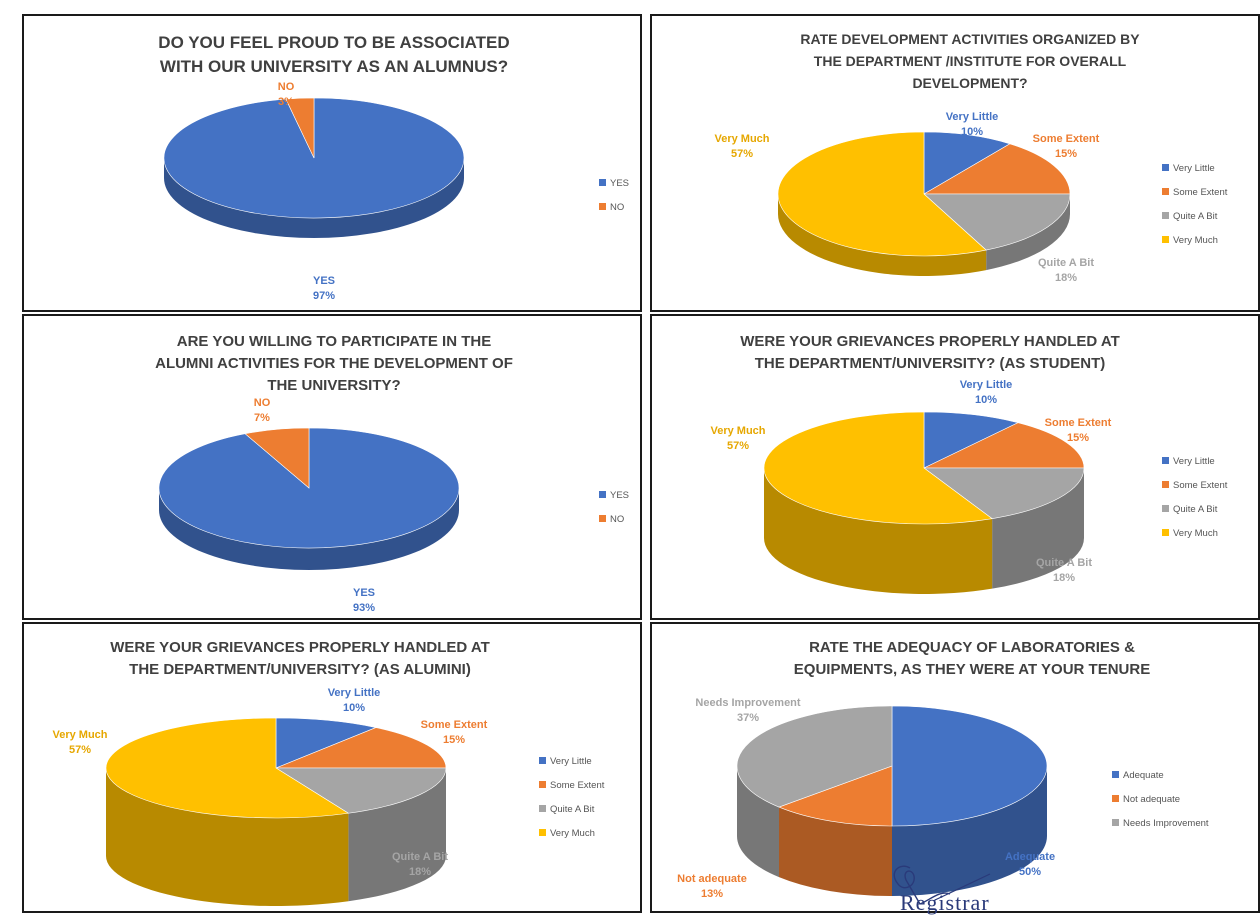 The image size is (1260, 916). Describe the element at coordinates (747, 703) in the screenshot. I see `data-label-needs-improvement: Needs Improvement` at that location.